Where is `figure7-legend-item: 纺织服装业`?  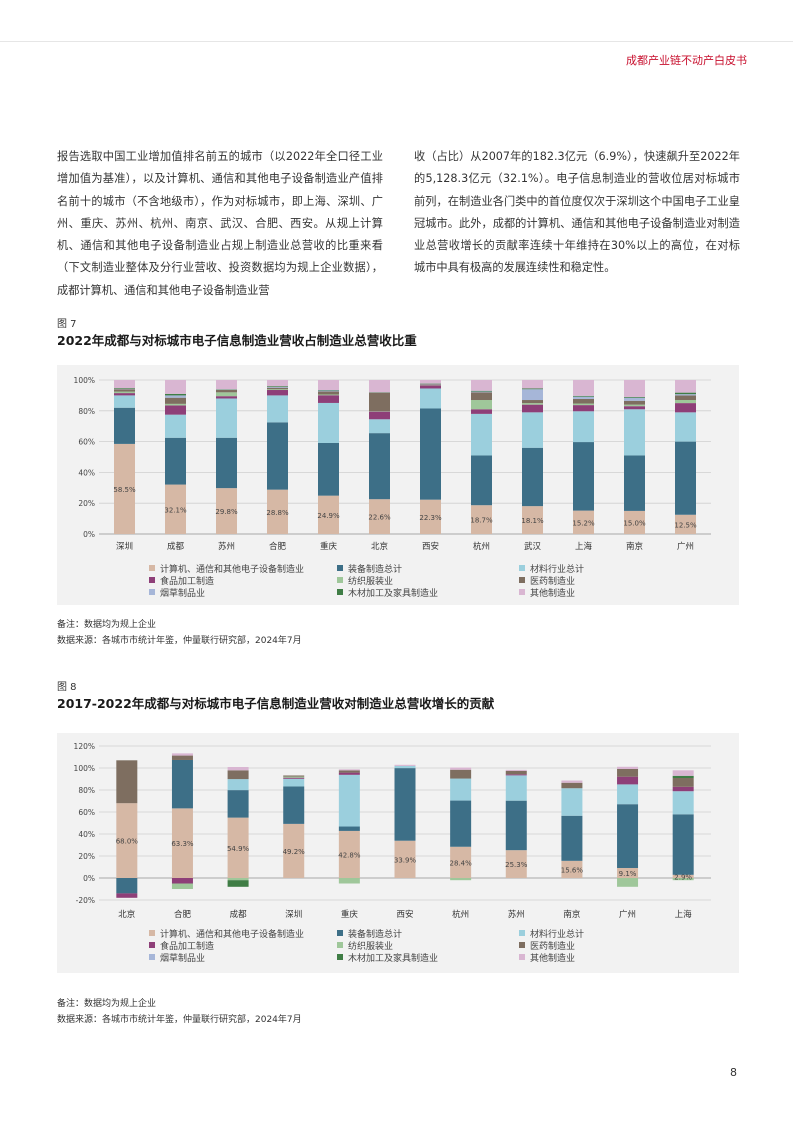 figure7-legend-item: 纺织服装业 is located at coordinates (365, 580).